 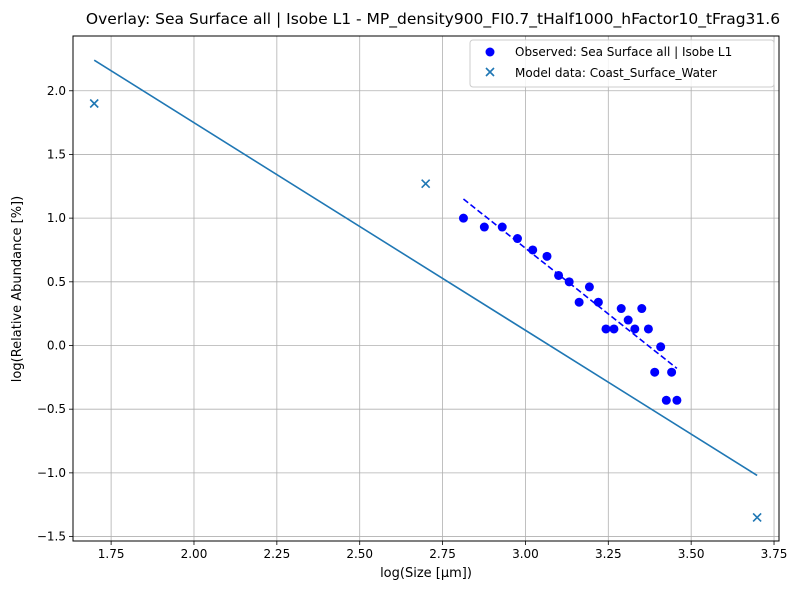 What do you see at coordinates (111, 554) in the screenshot?
I see `x-tick-label: 1.75` at bounding box center [111, 554].